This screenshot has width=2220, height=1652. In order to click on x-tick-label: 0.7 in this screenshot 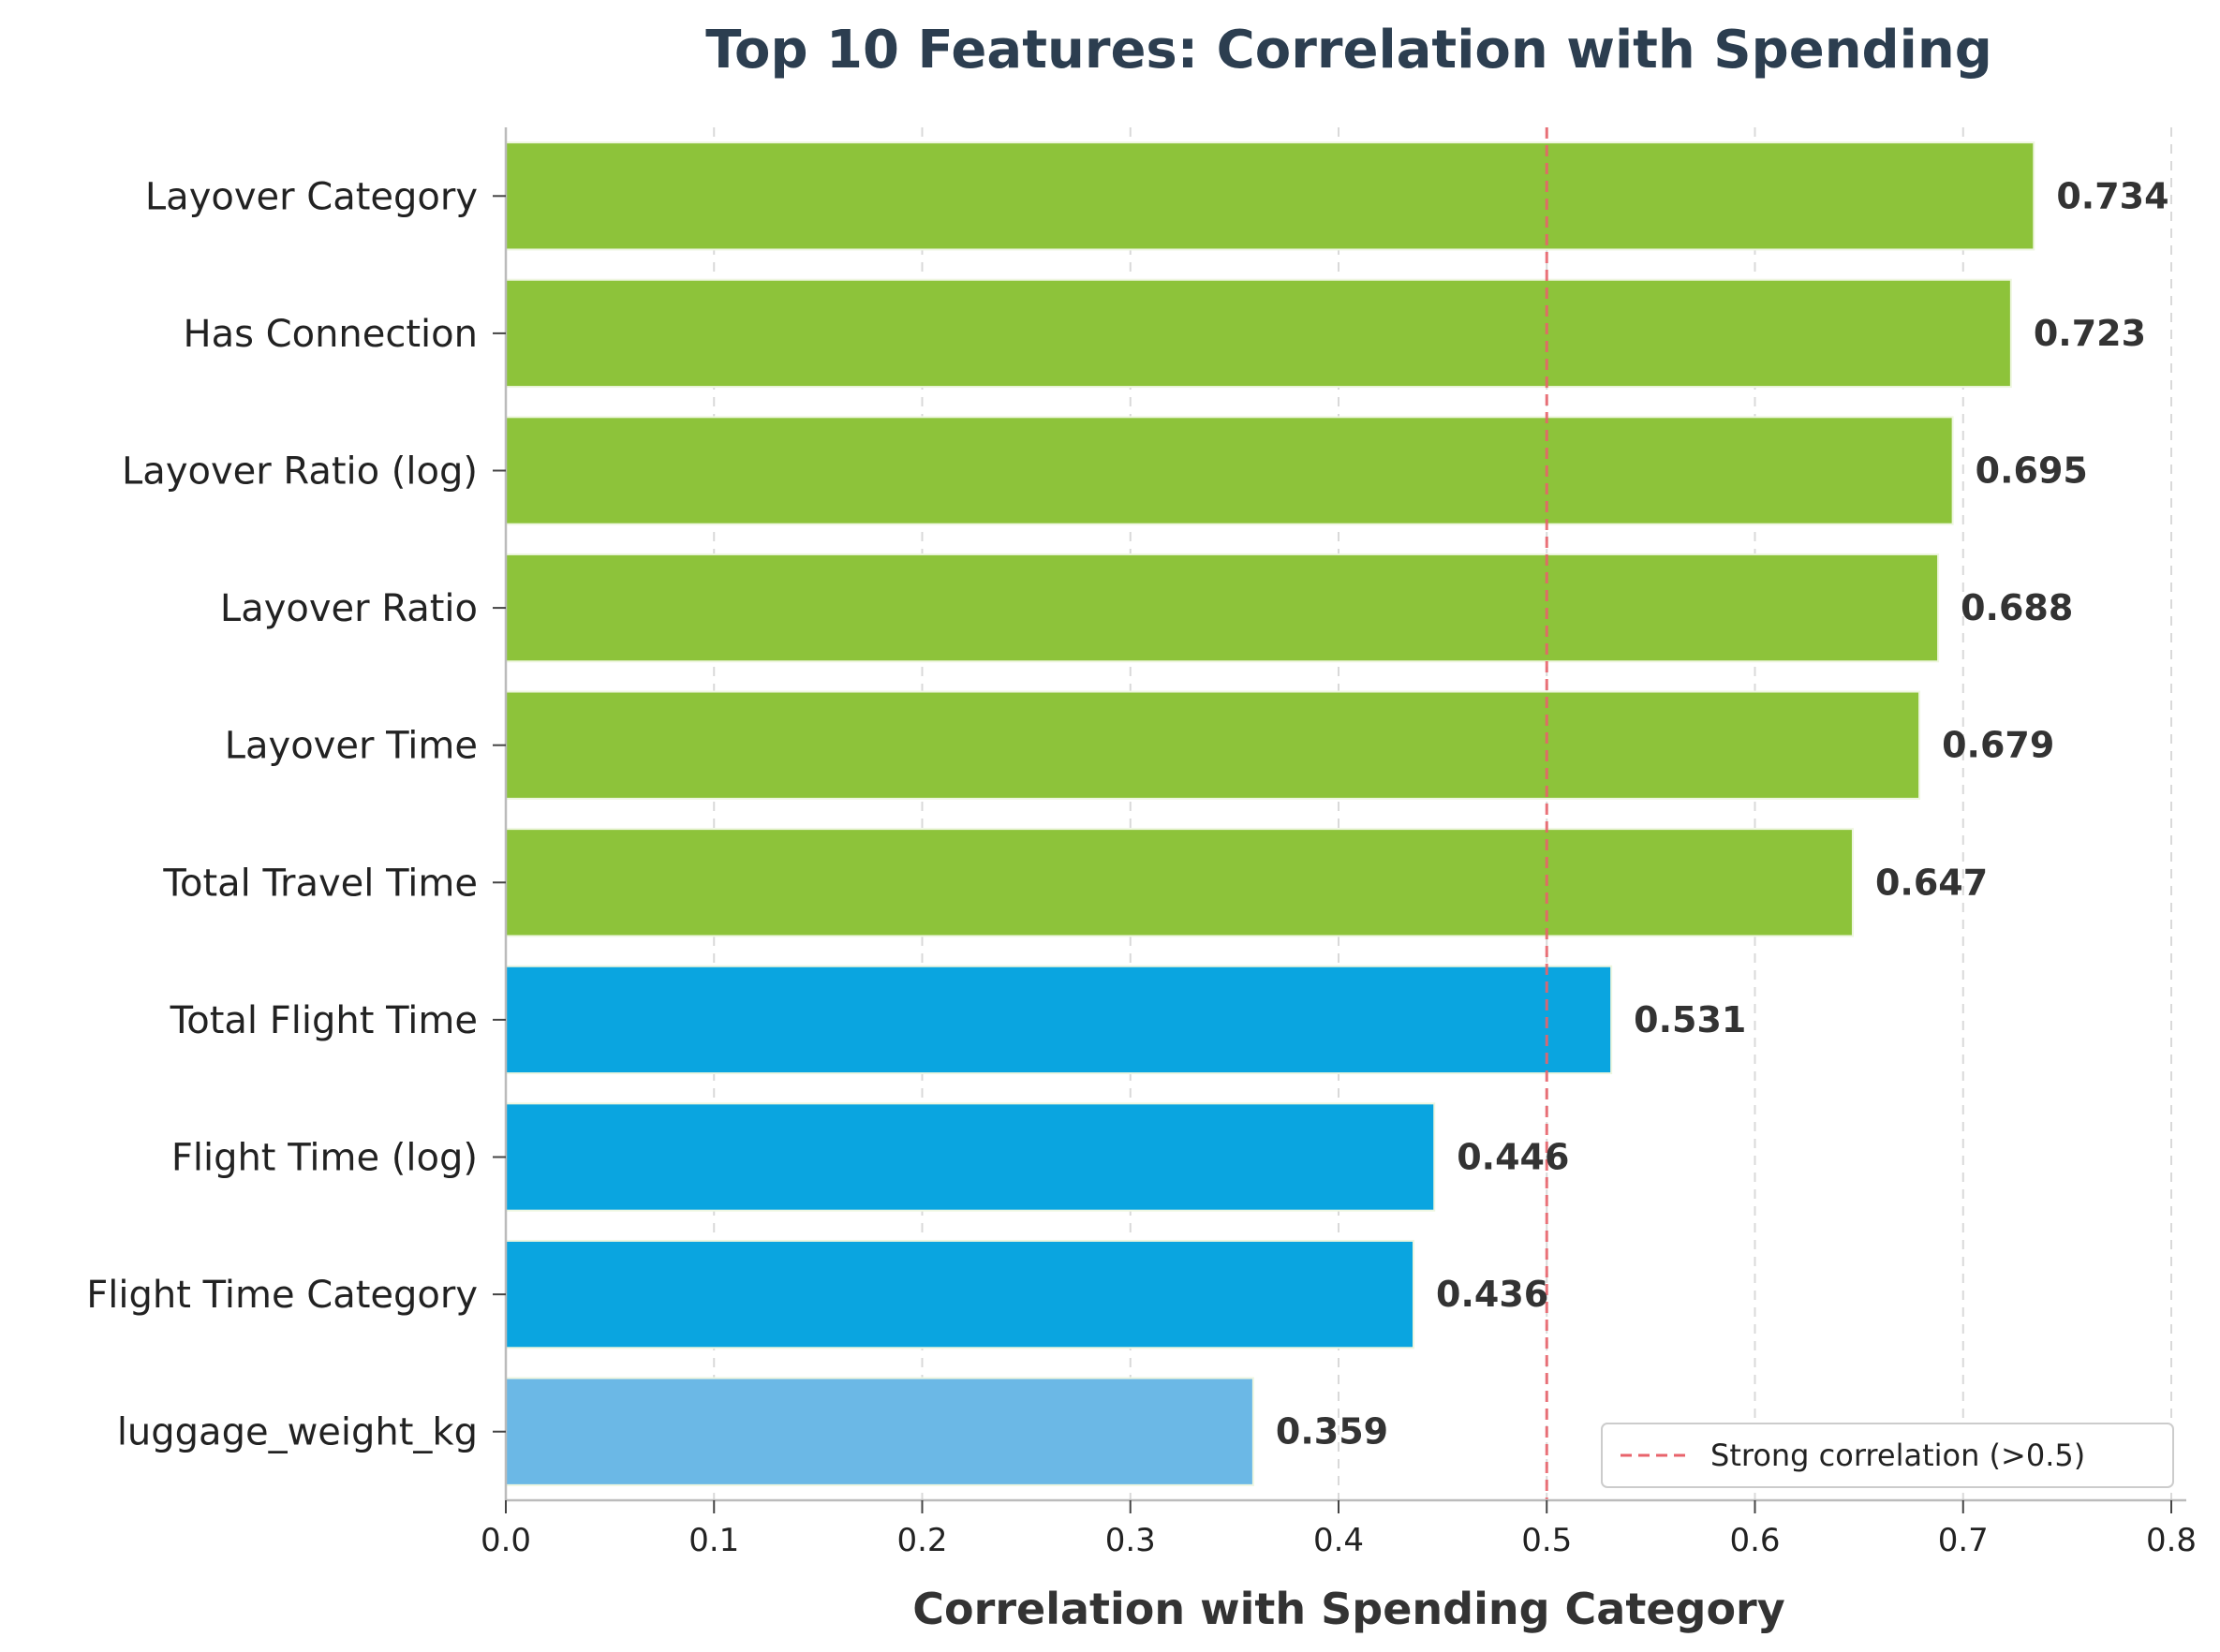, I will do `click(1963, 1540)`.